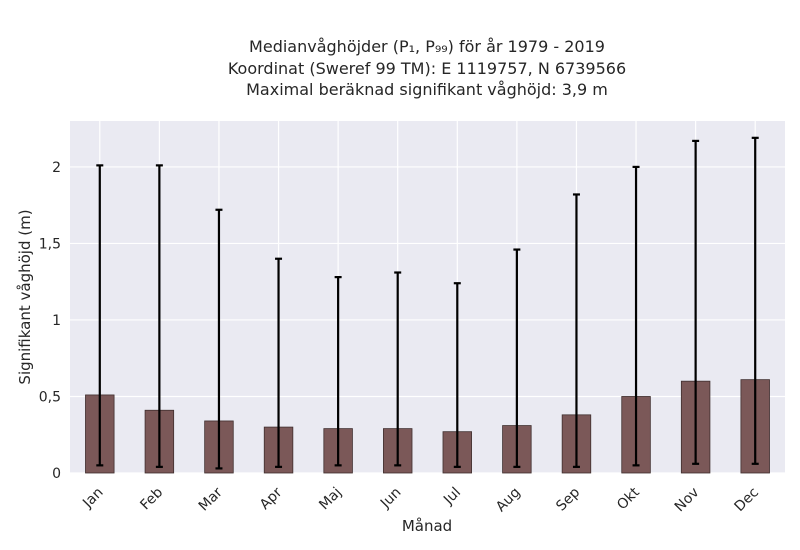  Describe the element at coordinates (420, 499) in the screenshot. I see `x-axis-ticks: Jan Feb Mar Apr Maj Jun Jul Aug Sep Okt Nov Dec` at that location.